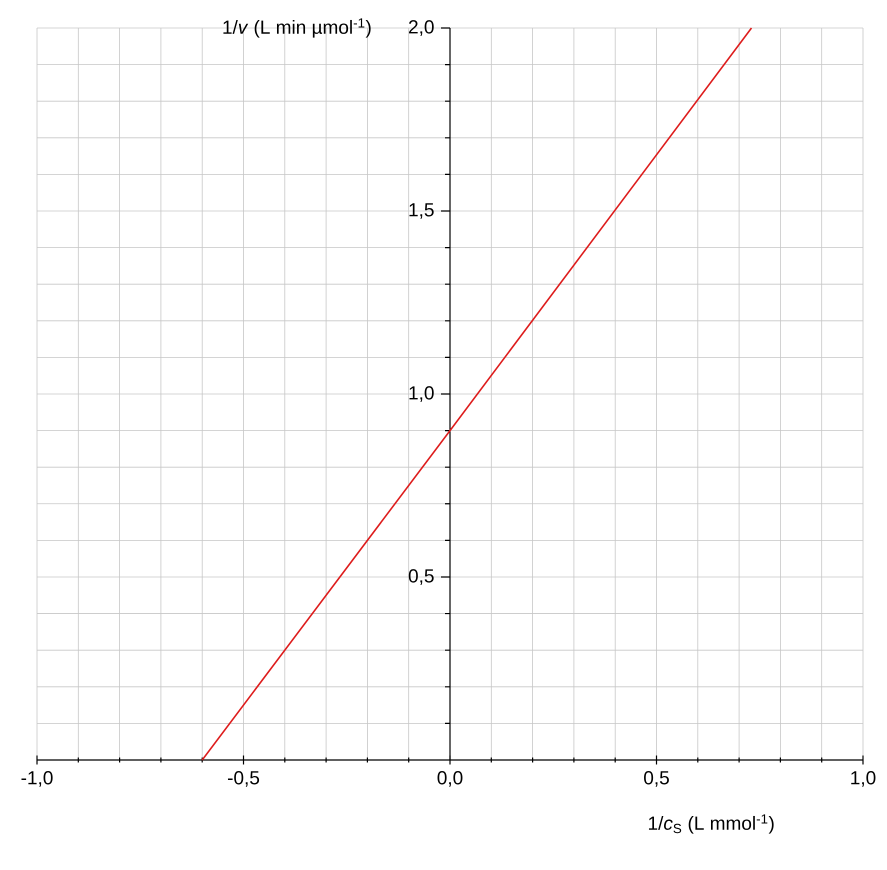 This screenshot has height=870, width=887. I want to click on y-tick-label: 1,5, so click(422, 211).